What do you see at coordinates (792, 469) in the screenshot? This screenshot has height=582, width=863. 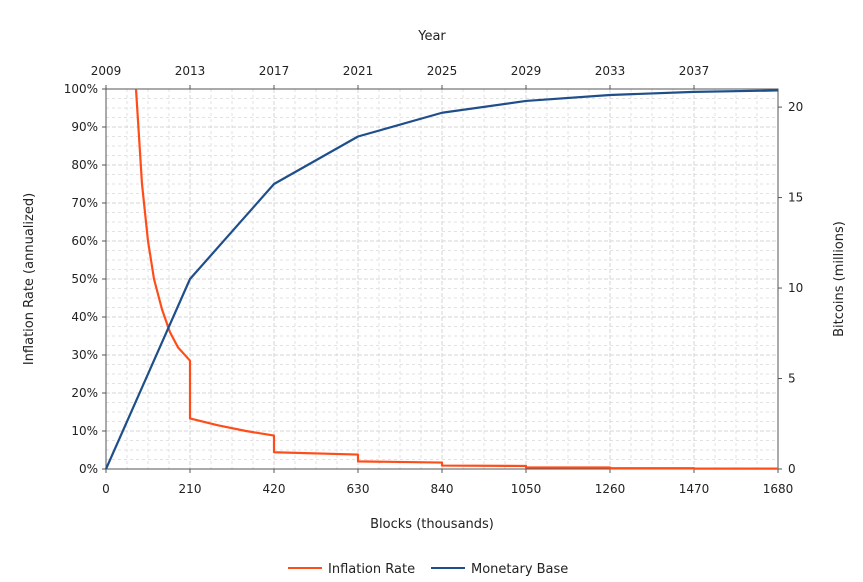 I see `y2-tick-label: 0` at bounding box center [792, 469].